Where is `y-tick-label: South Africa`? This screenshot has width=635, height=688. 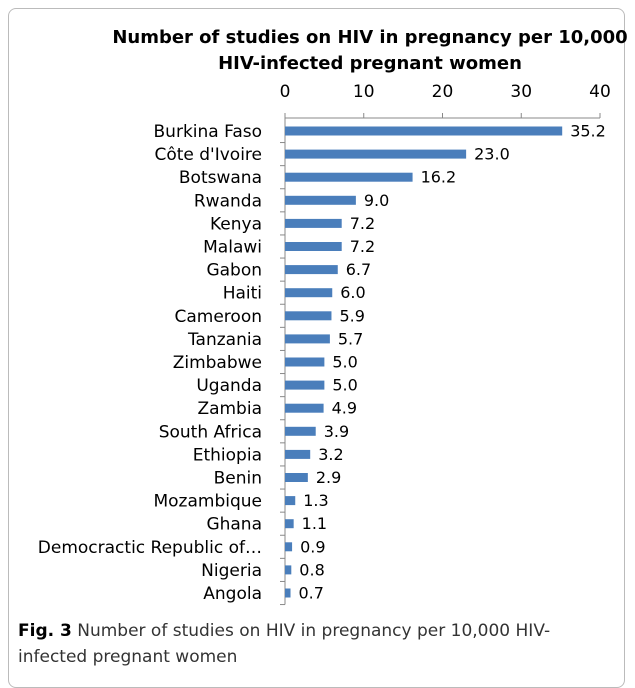 y-tick-label: South Africa is located at coordinates (210, 432).